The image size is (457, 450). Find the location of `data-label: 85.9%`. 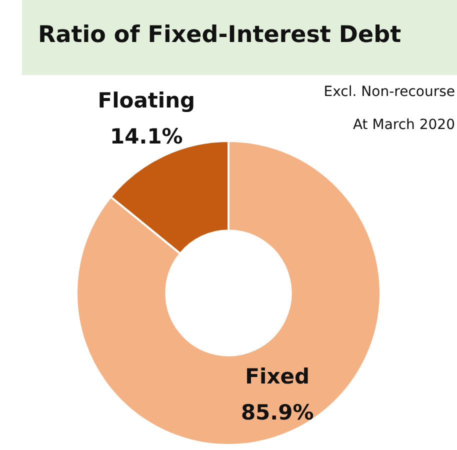

data-label: 85.9% is located at coordinates (277, 412).